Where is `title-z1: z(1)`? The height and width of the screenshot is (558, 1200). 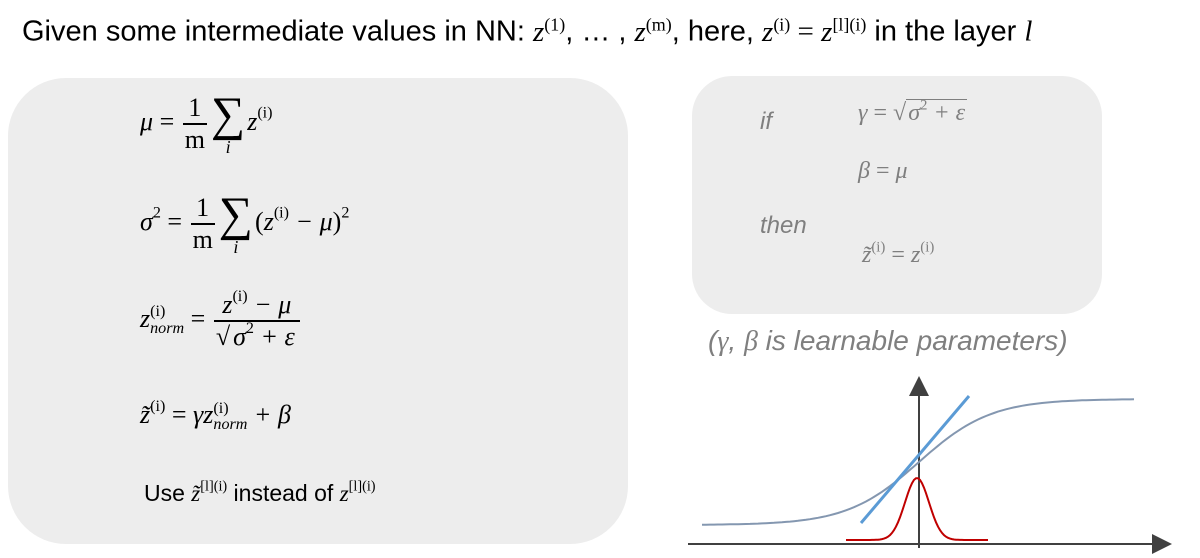
title-z1: z(1) is located at coordinates (549, 31).